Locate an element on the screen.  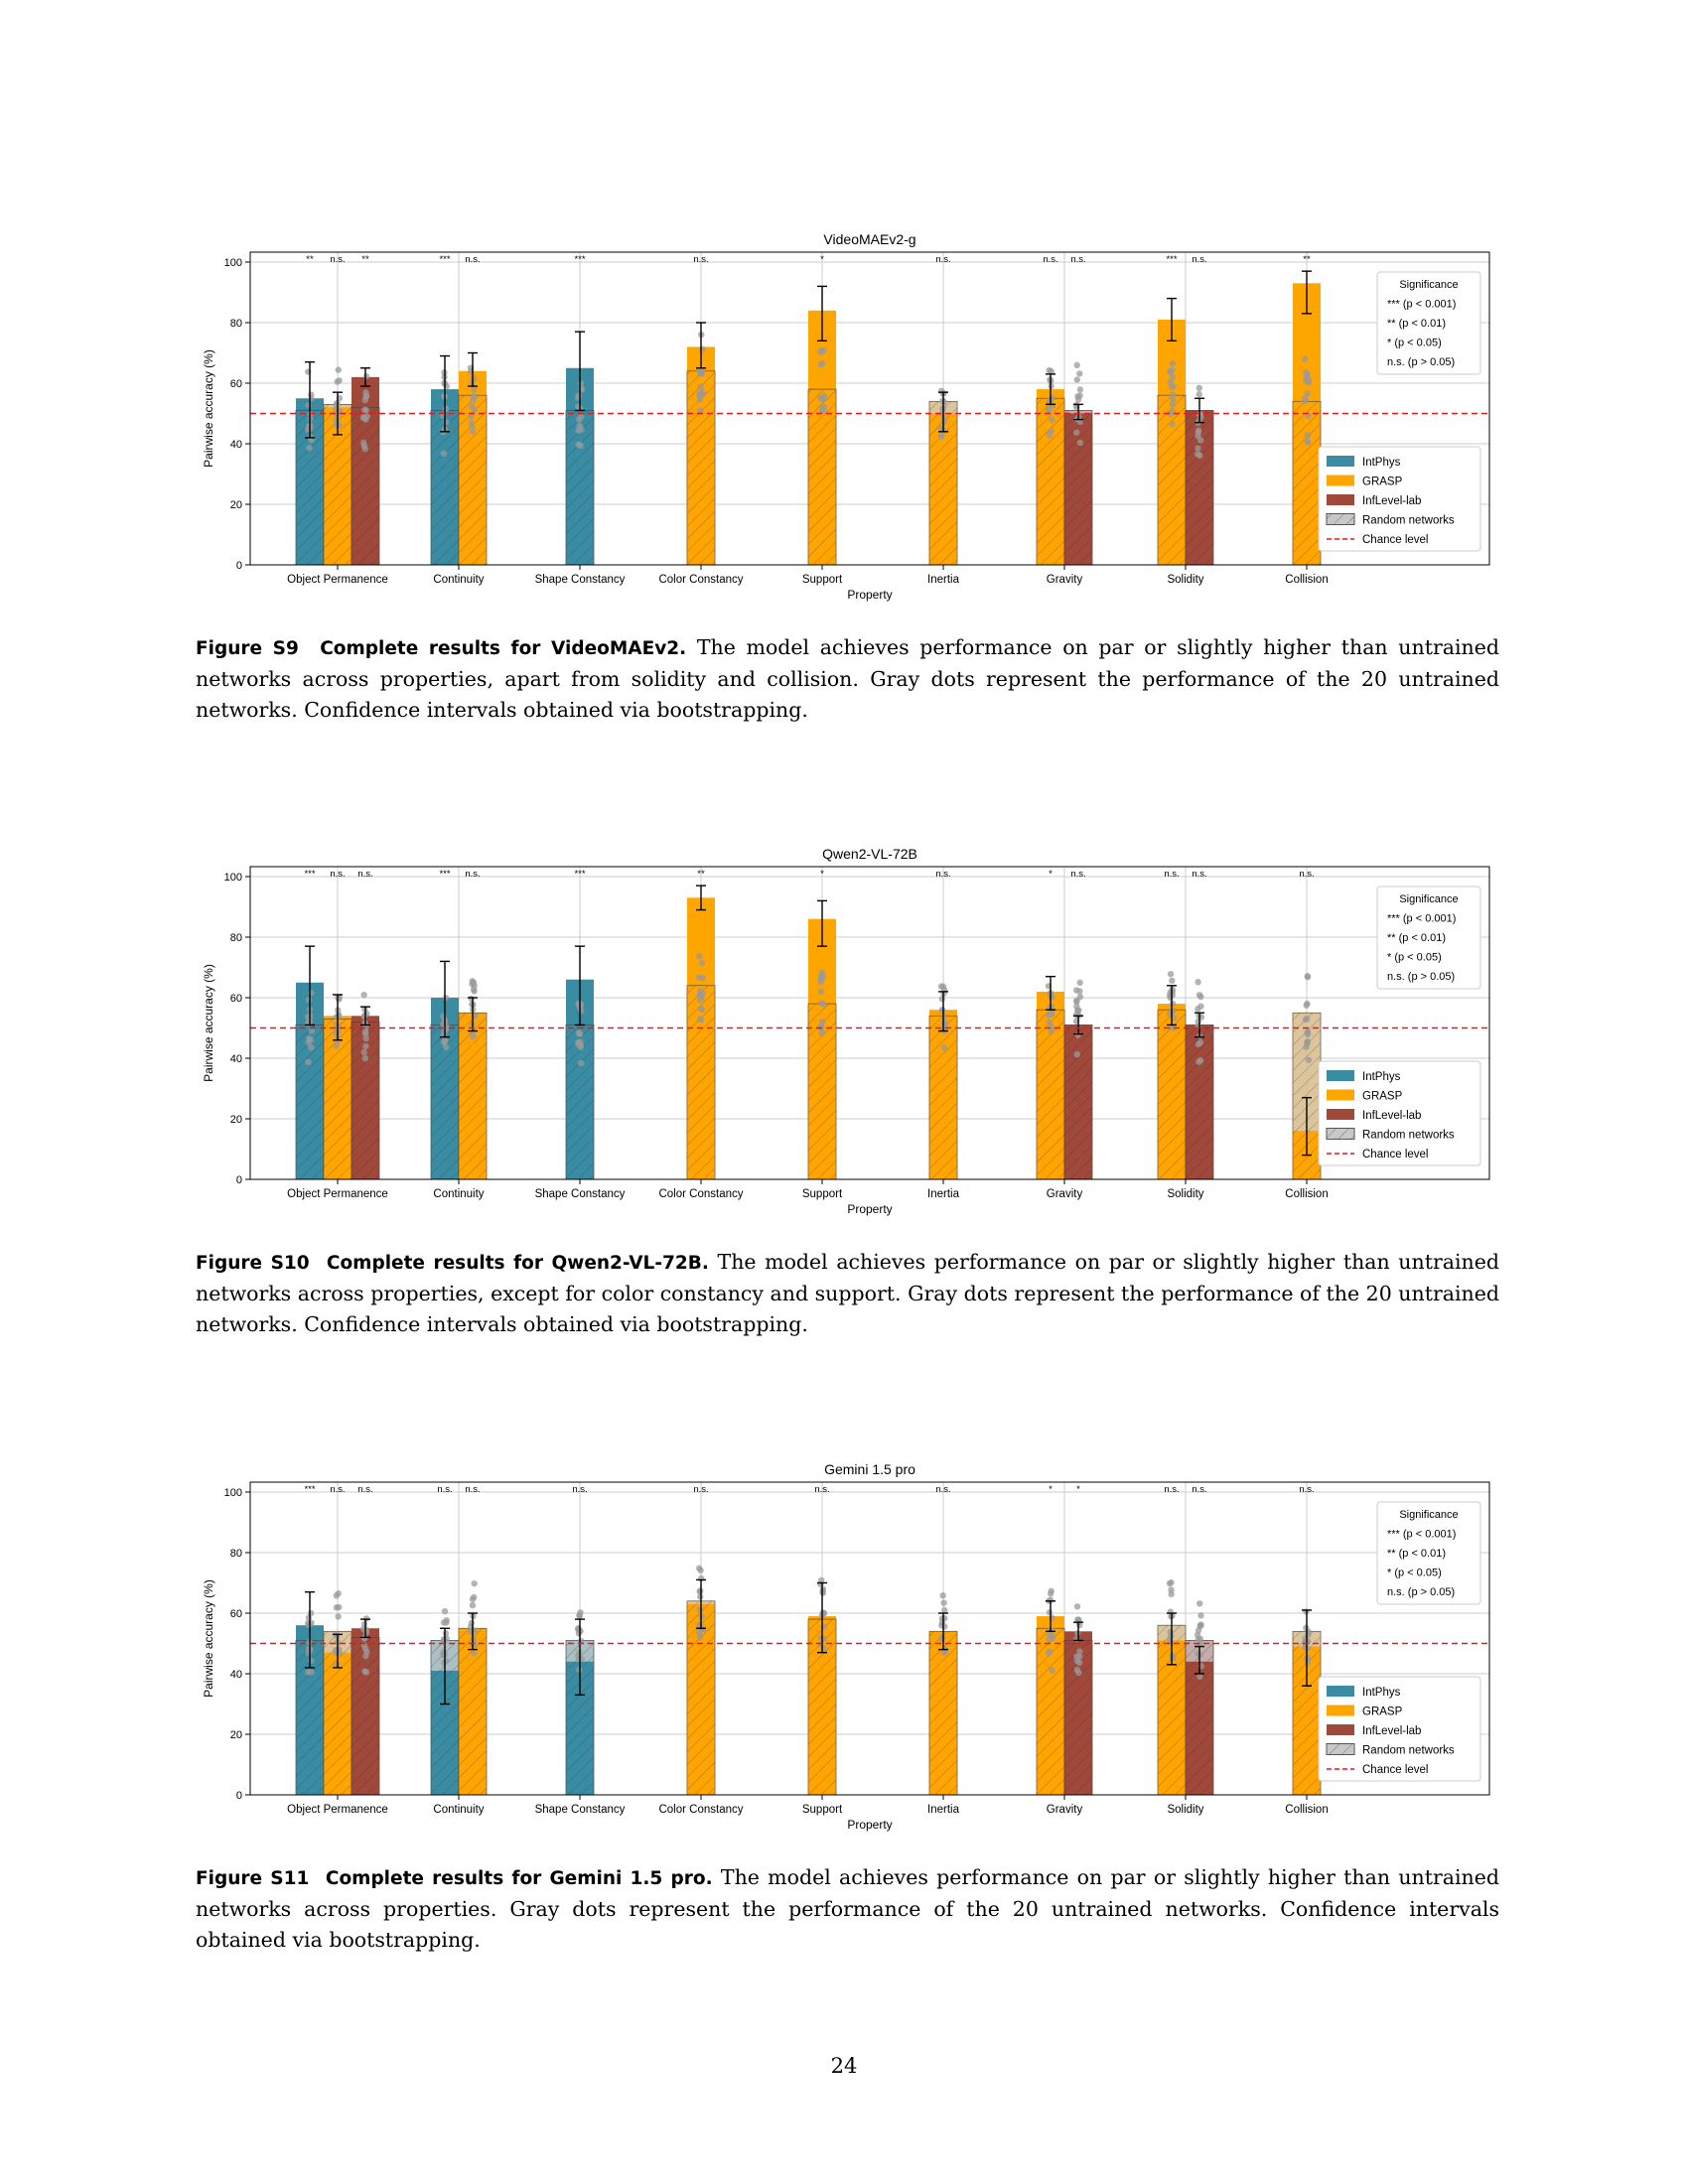
caption-label: Figure S11 is located at coordinates (253, 1878).